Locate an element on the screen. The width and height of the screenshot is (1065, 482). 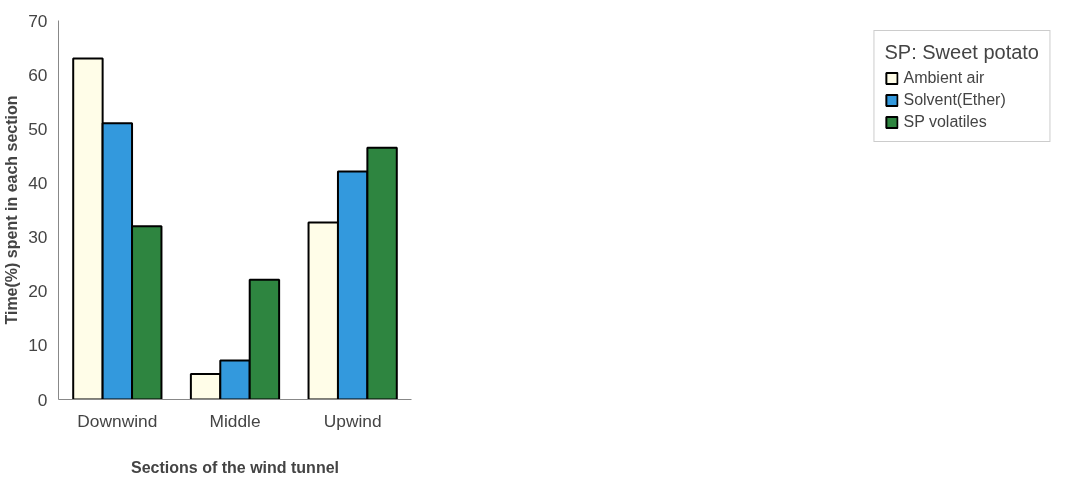
y-tick-label: 60 is located at coordinates (38, 74).